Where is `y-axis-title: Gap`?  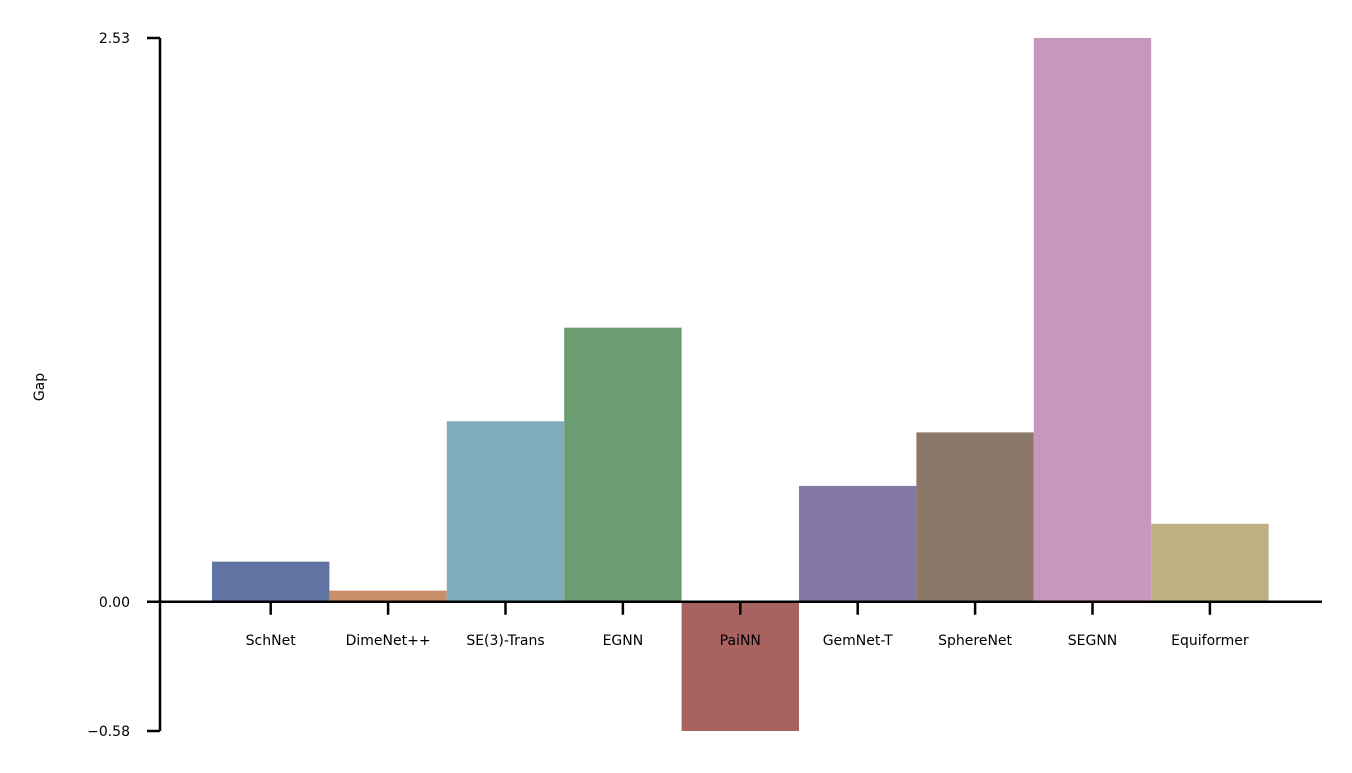
y-axis-title: Gap is located at coordinates (40, 387).